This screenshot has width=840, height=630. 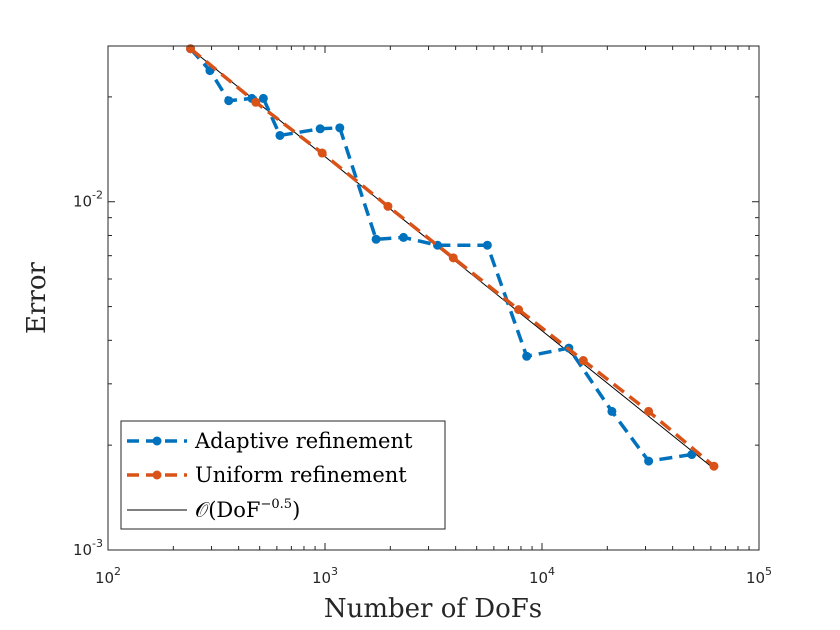 What do you see at coordinates (551, 571) in the screenshot?
I see `x-tick-label-exp: 4` at bounding box center [551, 571].